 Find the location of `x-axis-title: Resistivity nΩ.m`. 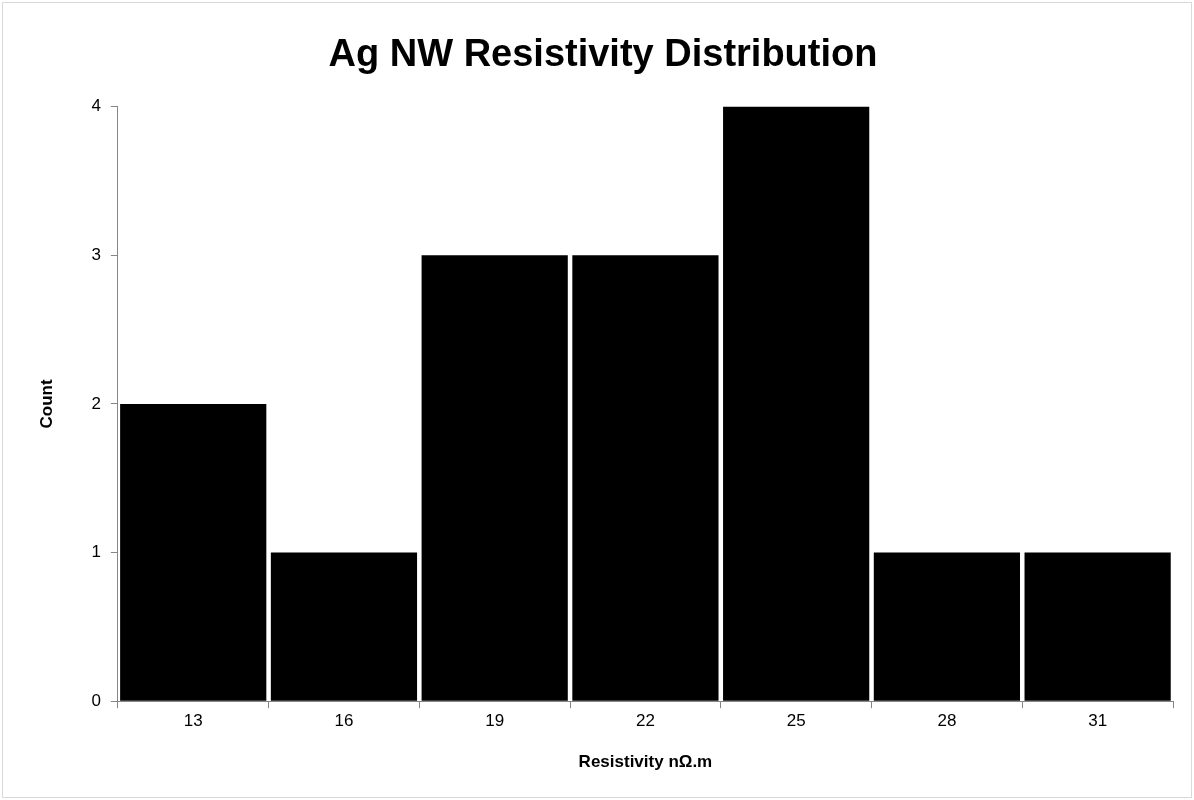

x-axis-title: Resistivity nΩ.m is located at coordinates (645, 762).